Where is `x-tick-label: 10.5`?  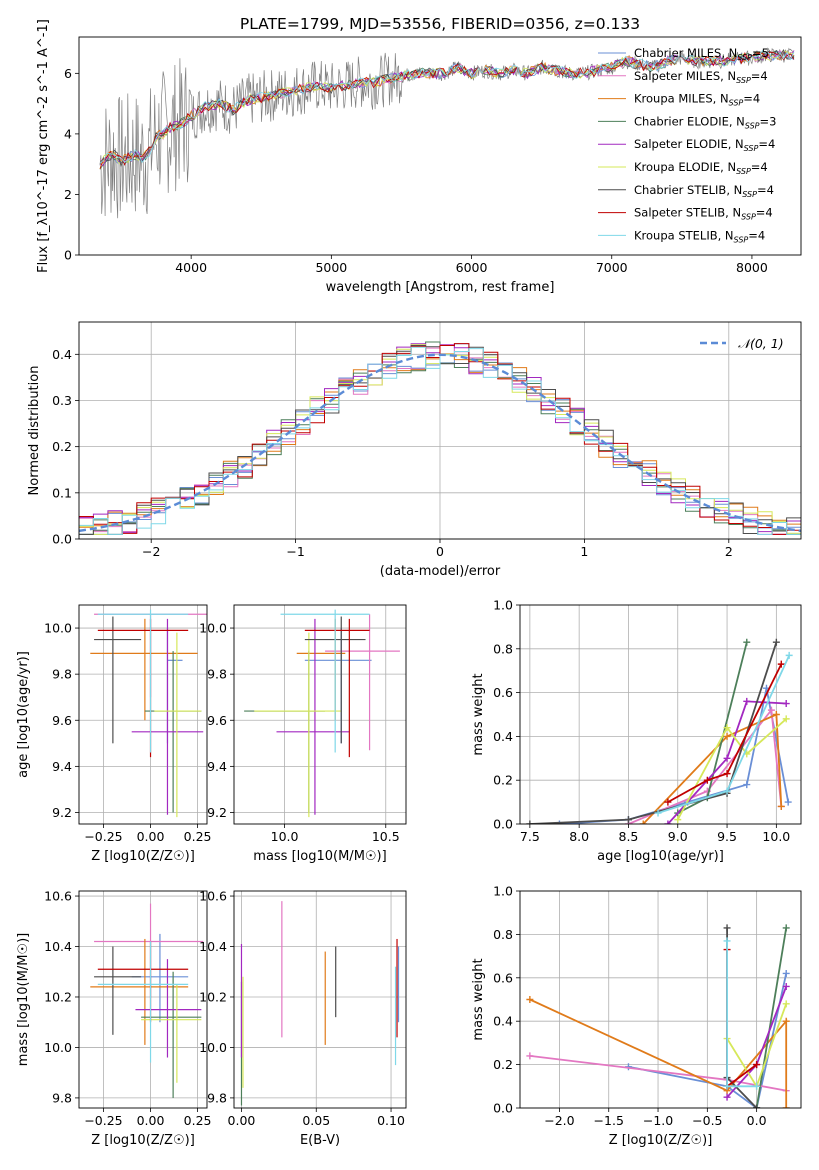
x-tick-label: 10.5 is located at coordinates (386, 836).